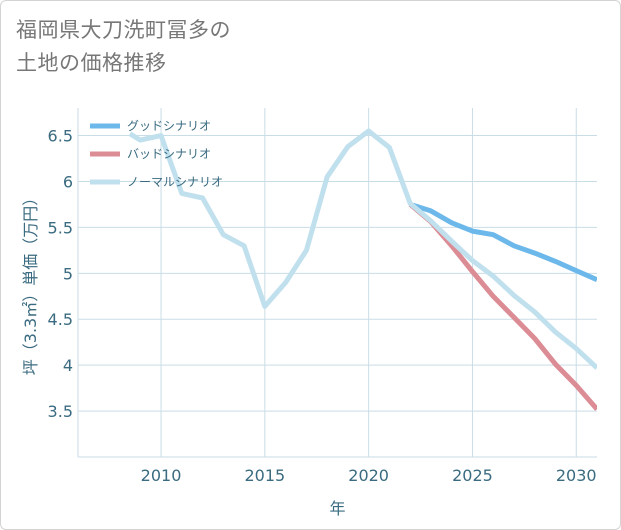 This screenshot has width=621, height=530. What do you see at coordinates (169, 154) in the screenshot?
I see `legend-label: バッドシナリオ` at bounding box center [169, 154].